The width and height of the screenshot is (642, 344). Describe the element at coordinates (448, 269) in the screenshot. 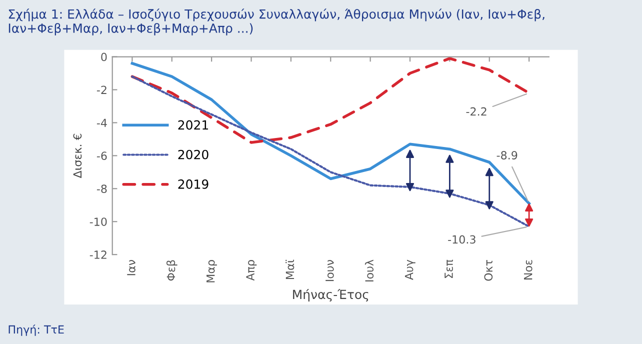

I see `x-tick-label: Σεπ` at that location.